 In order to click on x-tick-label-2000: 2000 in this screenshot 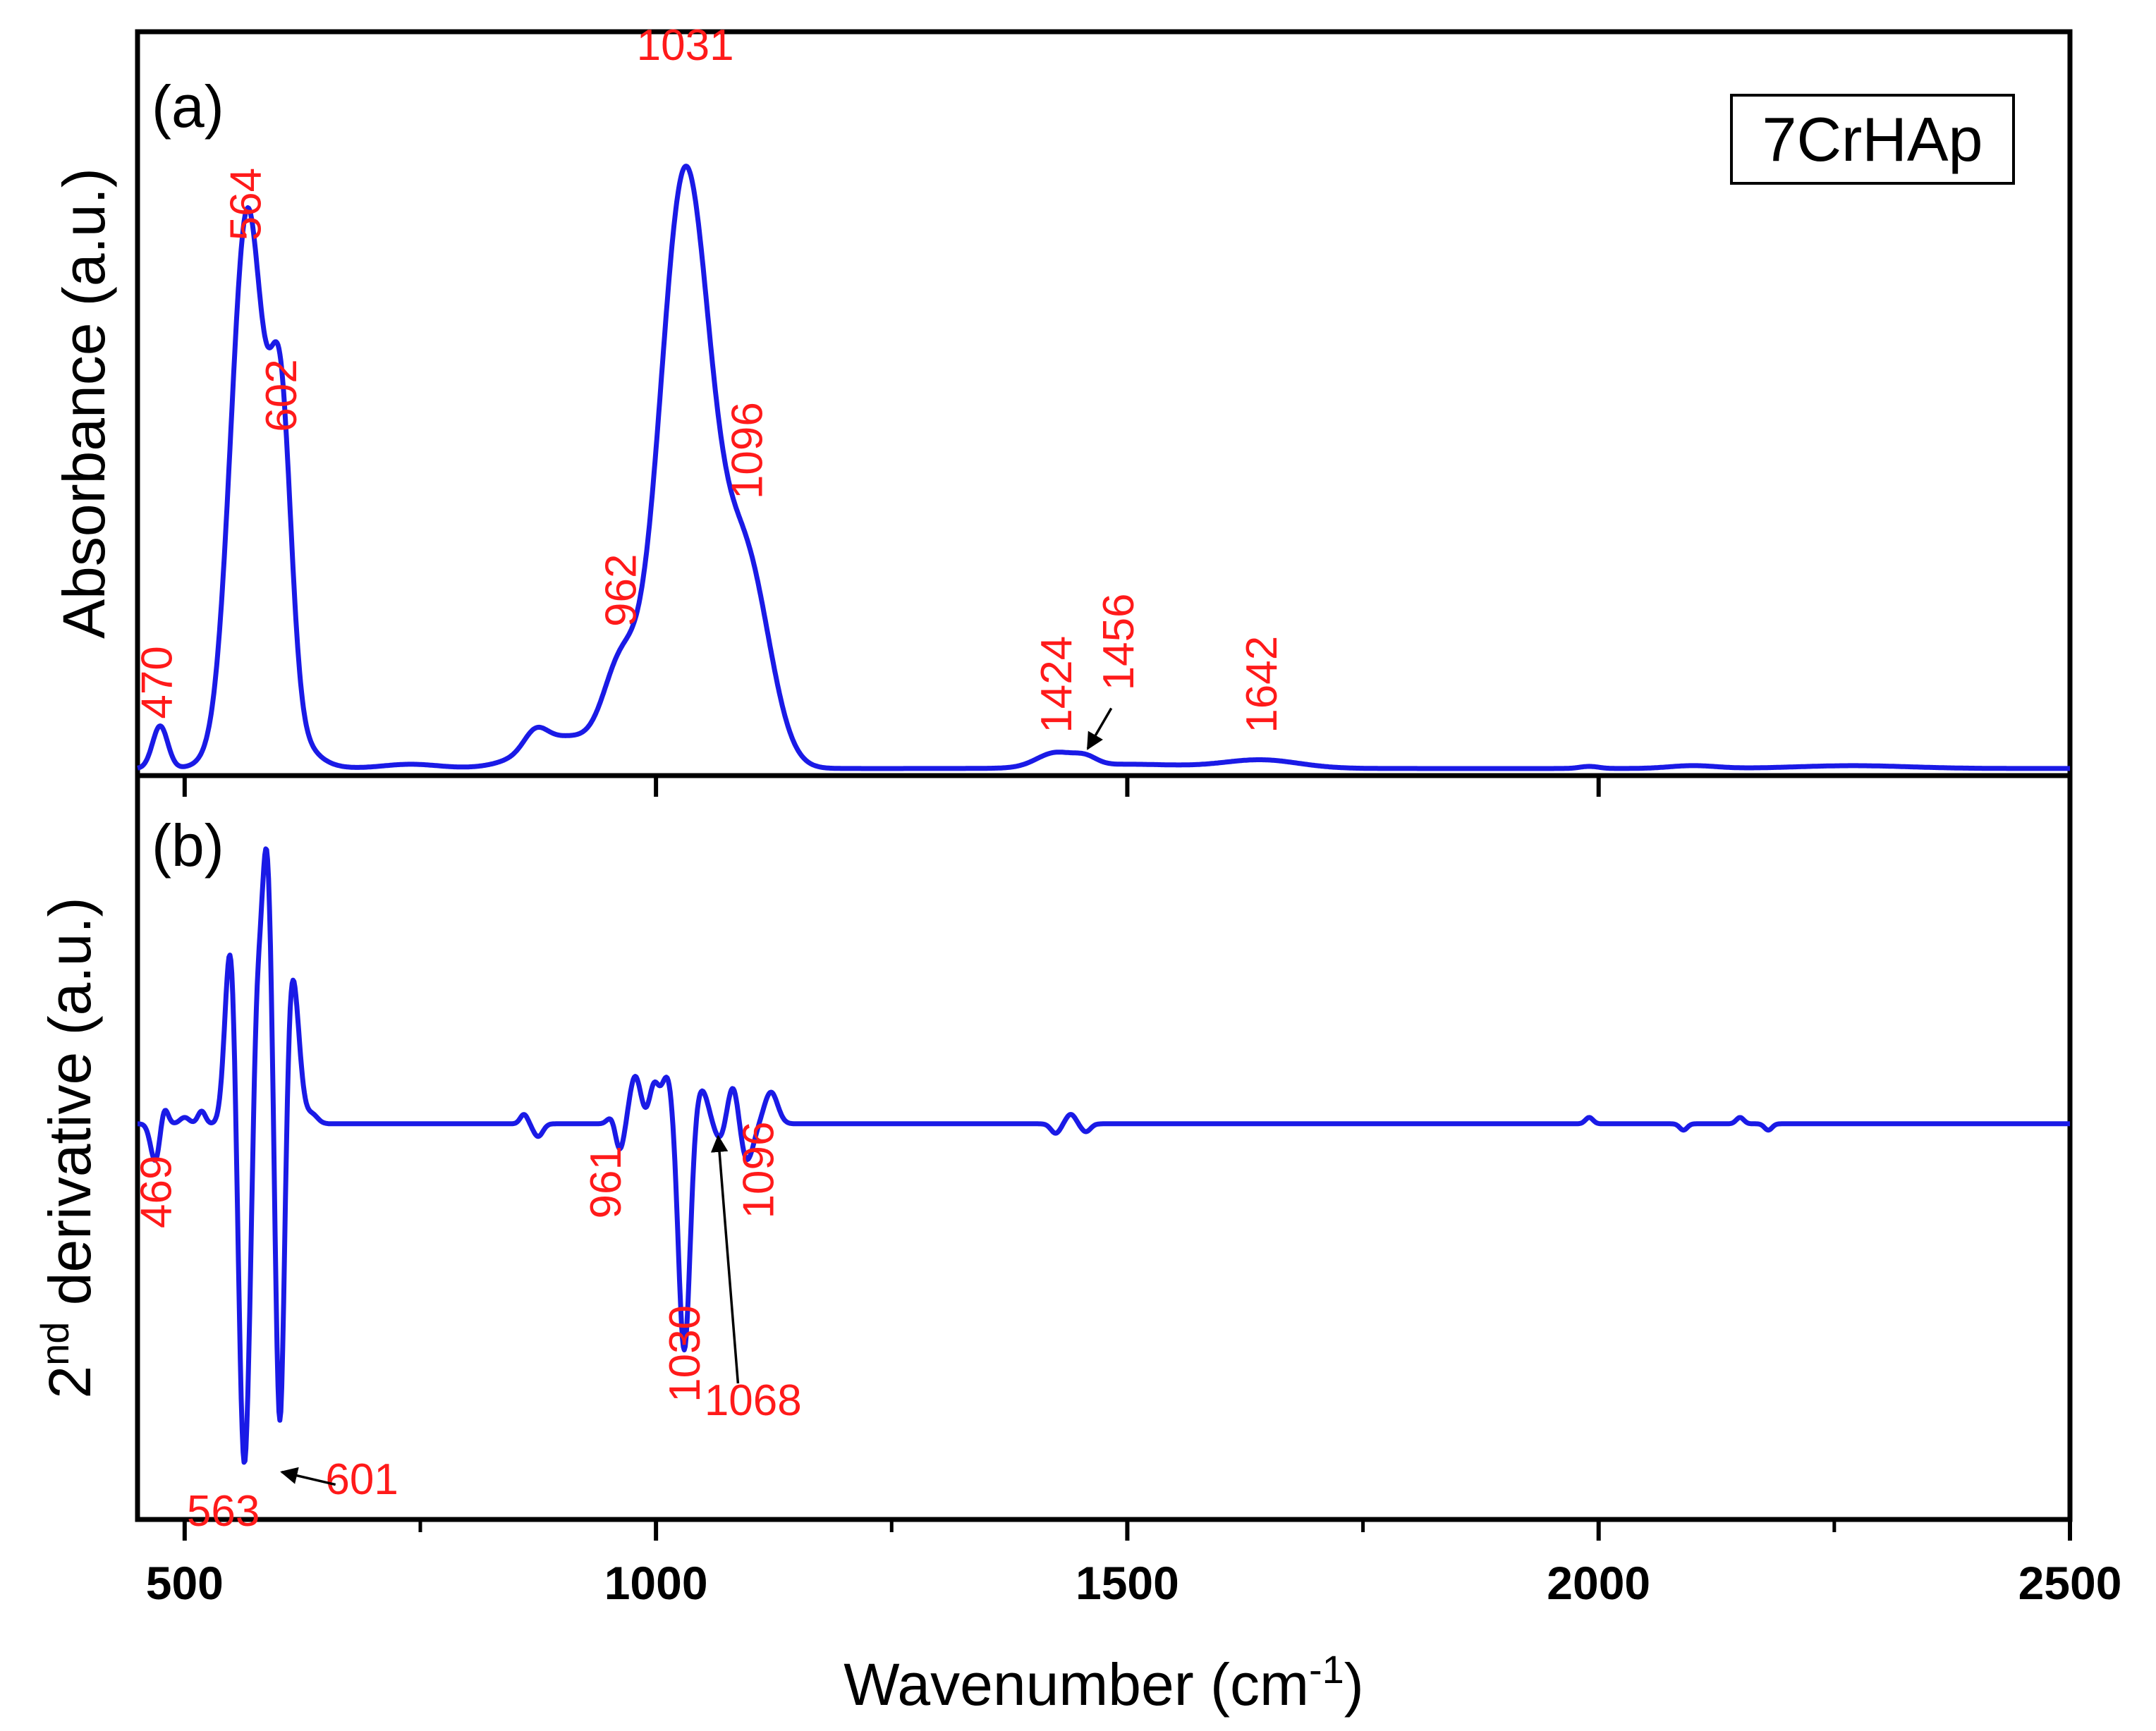, I will do `click(1599, 1583)`.